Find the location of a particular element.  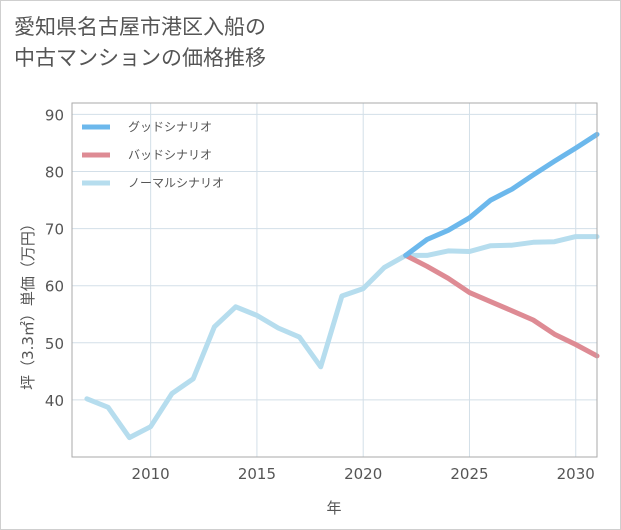

y-tick-label-80: 80 is located at coordinates (54, 173).